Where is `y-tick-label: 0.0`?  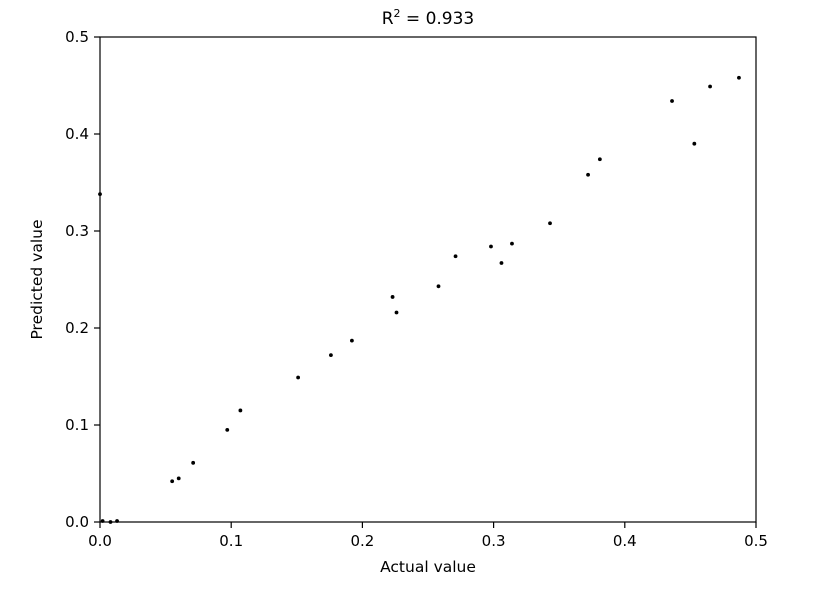
y-tick-label: 0.0 is located at coordinates (77, 522).